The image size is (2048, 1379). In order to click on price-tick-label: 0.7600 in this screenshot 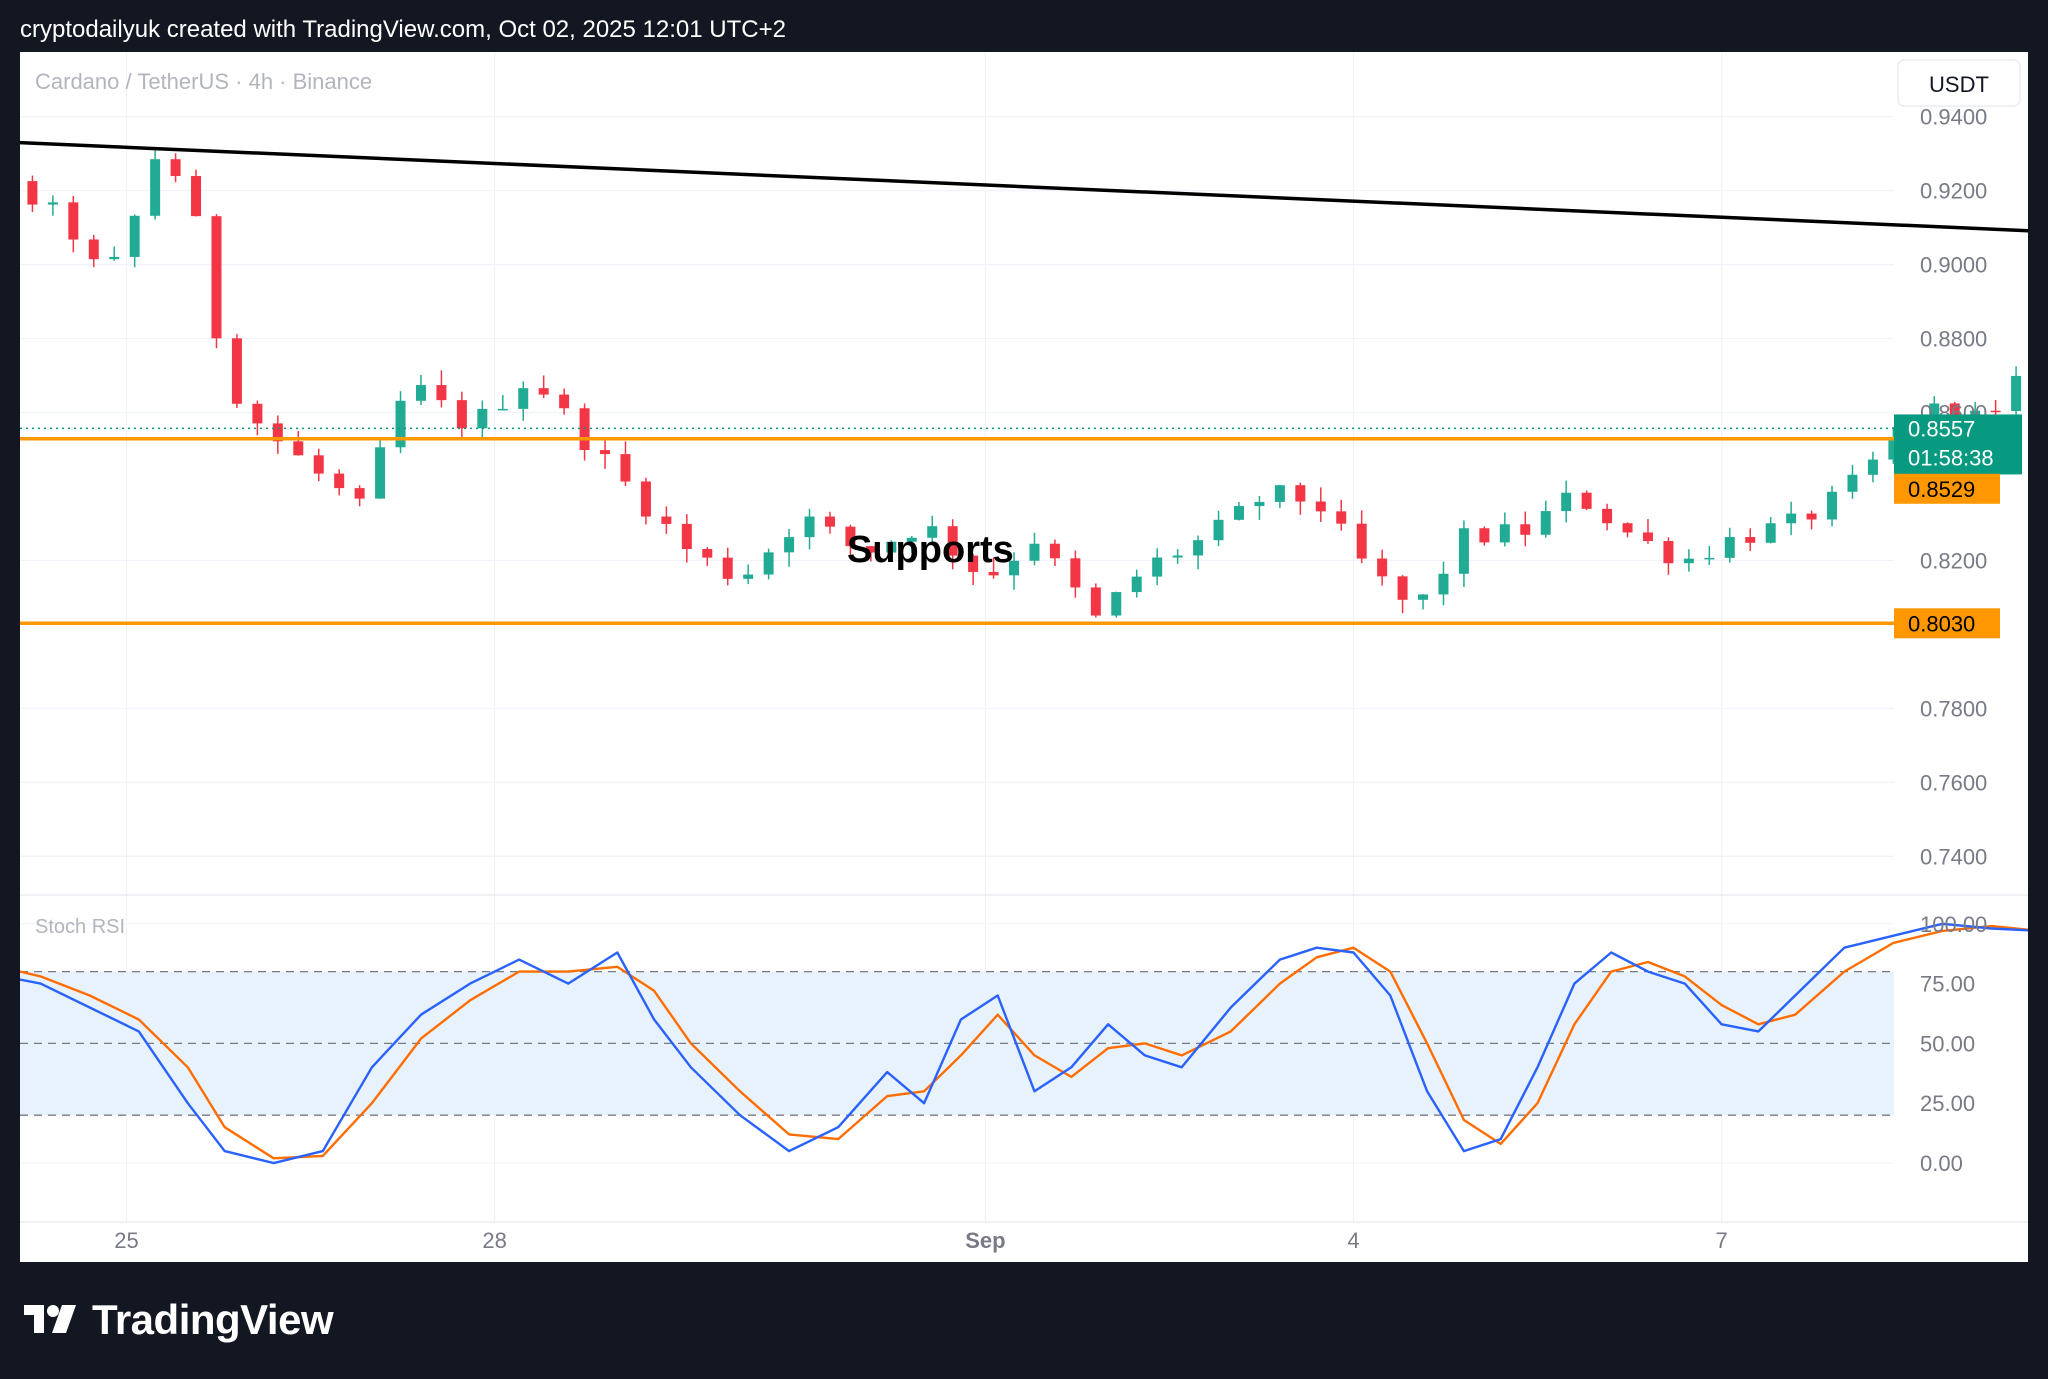, I will do `click(1953, 782)`.